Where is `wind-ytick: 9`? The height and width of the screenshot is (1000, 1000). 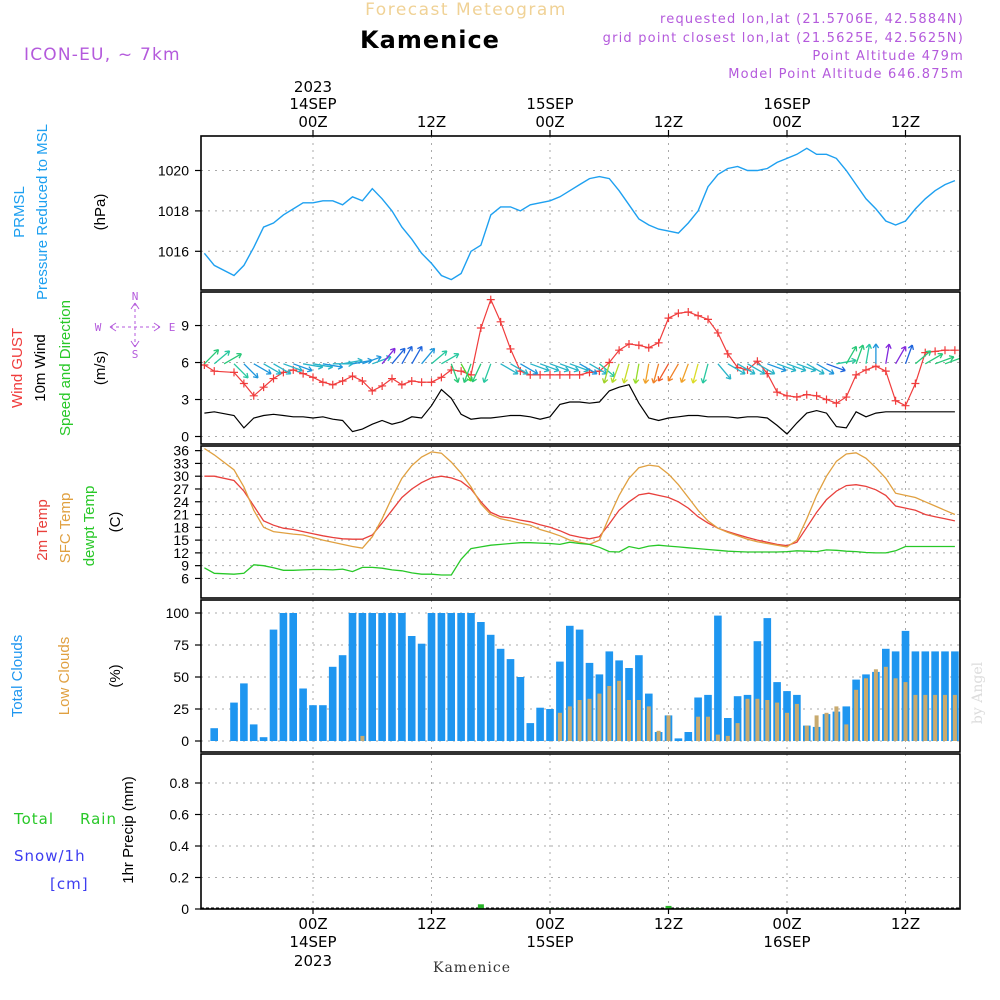 wind-ytick: 9 is located at coordinates (185, 326).